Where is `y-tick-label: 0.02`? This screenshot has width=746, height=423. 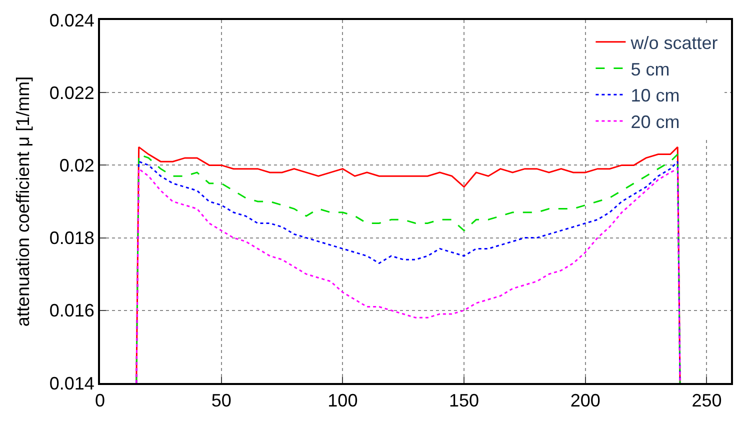 y-tick-label: 0.02 is located at coordinates (76, 166).